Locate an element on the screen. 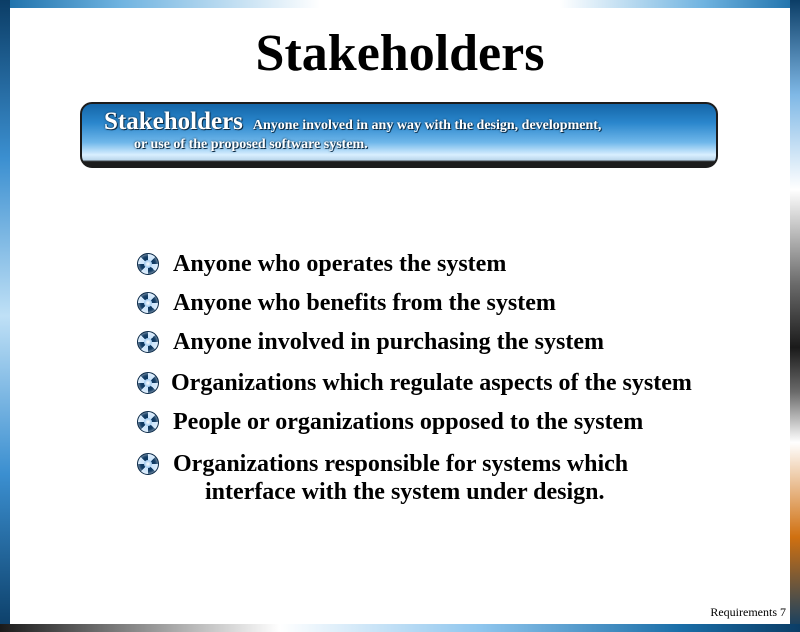 This screenshot has height=632, width=800. bullet-item-1: Anyone who operates the system is located at coordinates (340, 264).